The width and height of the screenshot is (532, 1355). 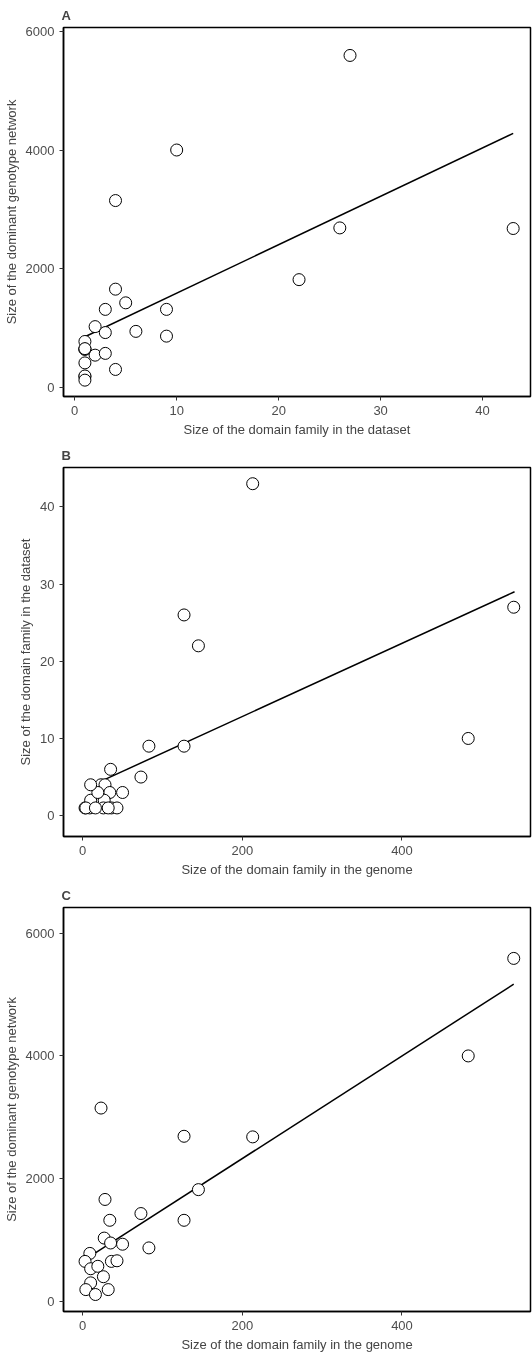 I want to click on chart-title: C, so click(x=66, y=895).